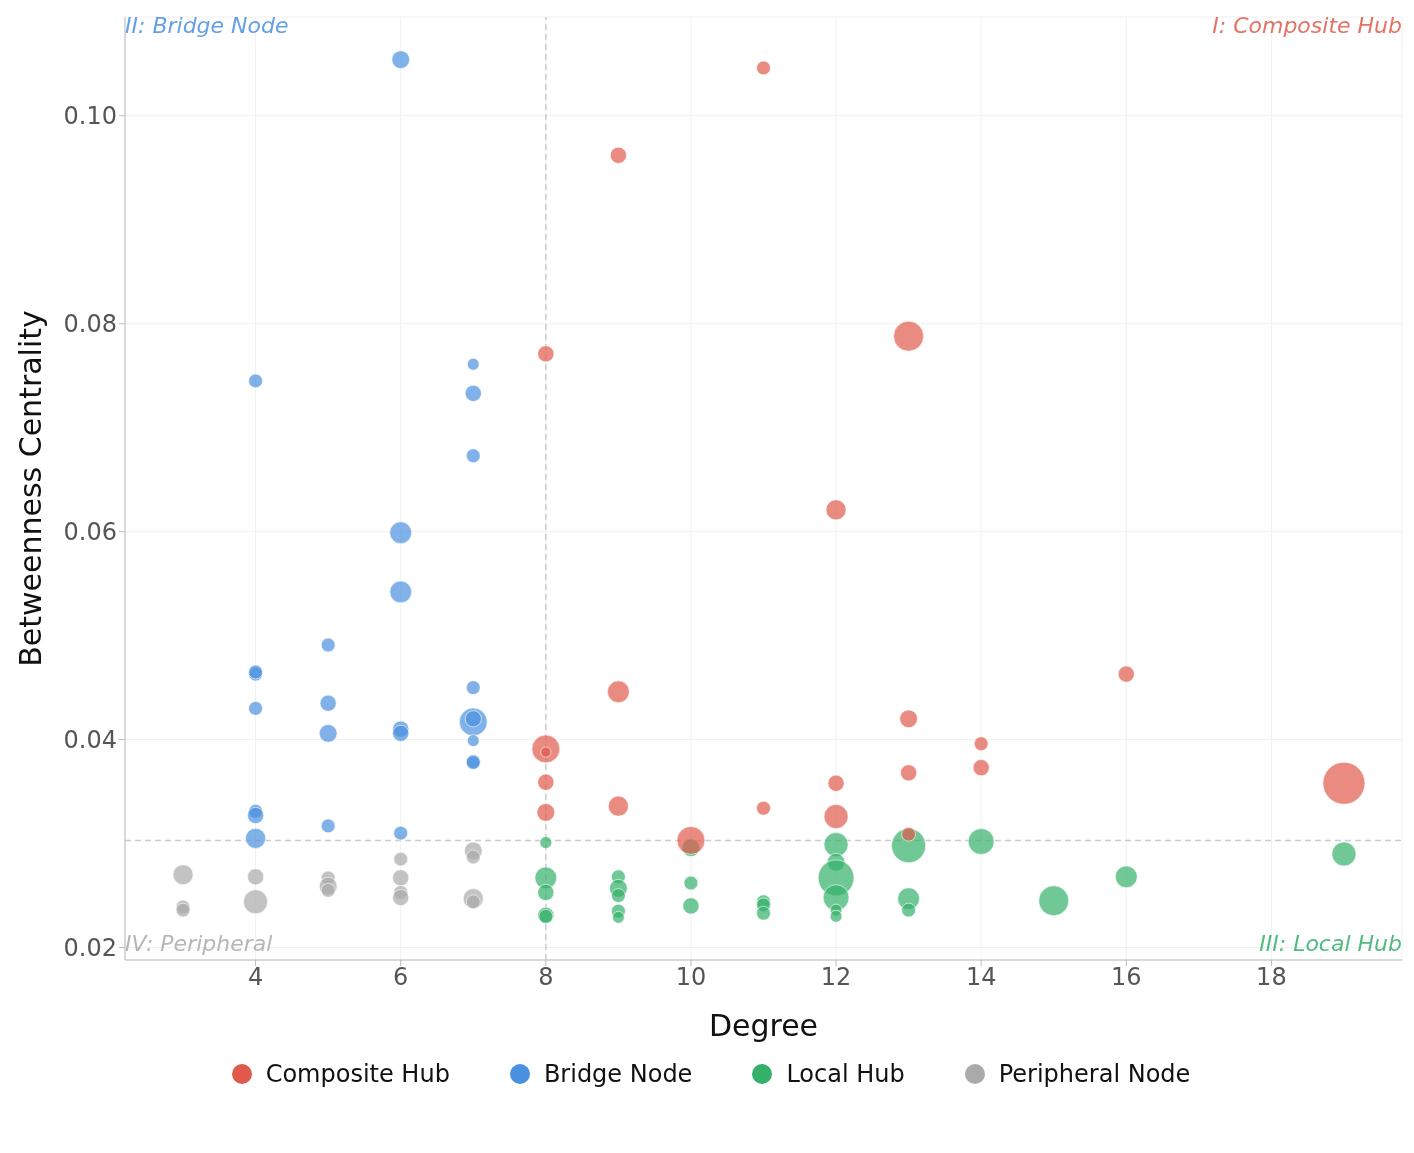  I want to click on legend-label: Local Hub, so click(845, 1074).